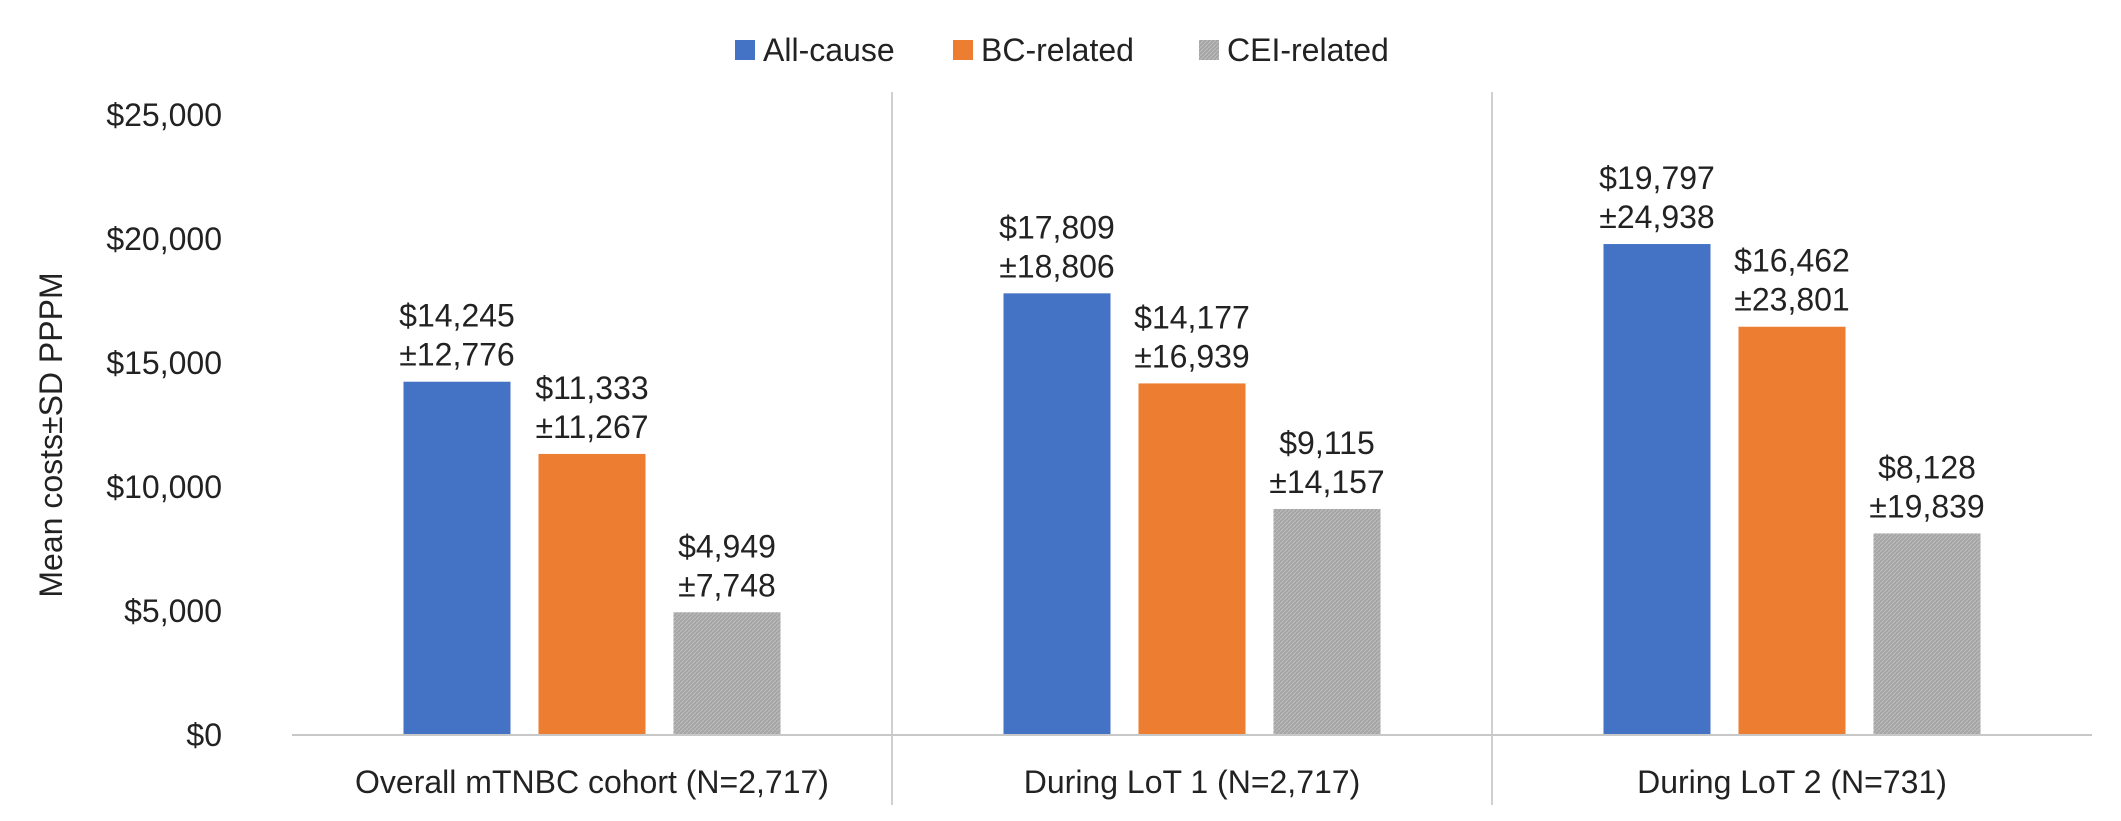  Describe the element at coordinates (456, 355) in the screenshot. I see `data-label-sd: ±12,776` at that location.